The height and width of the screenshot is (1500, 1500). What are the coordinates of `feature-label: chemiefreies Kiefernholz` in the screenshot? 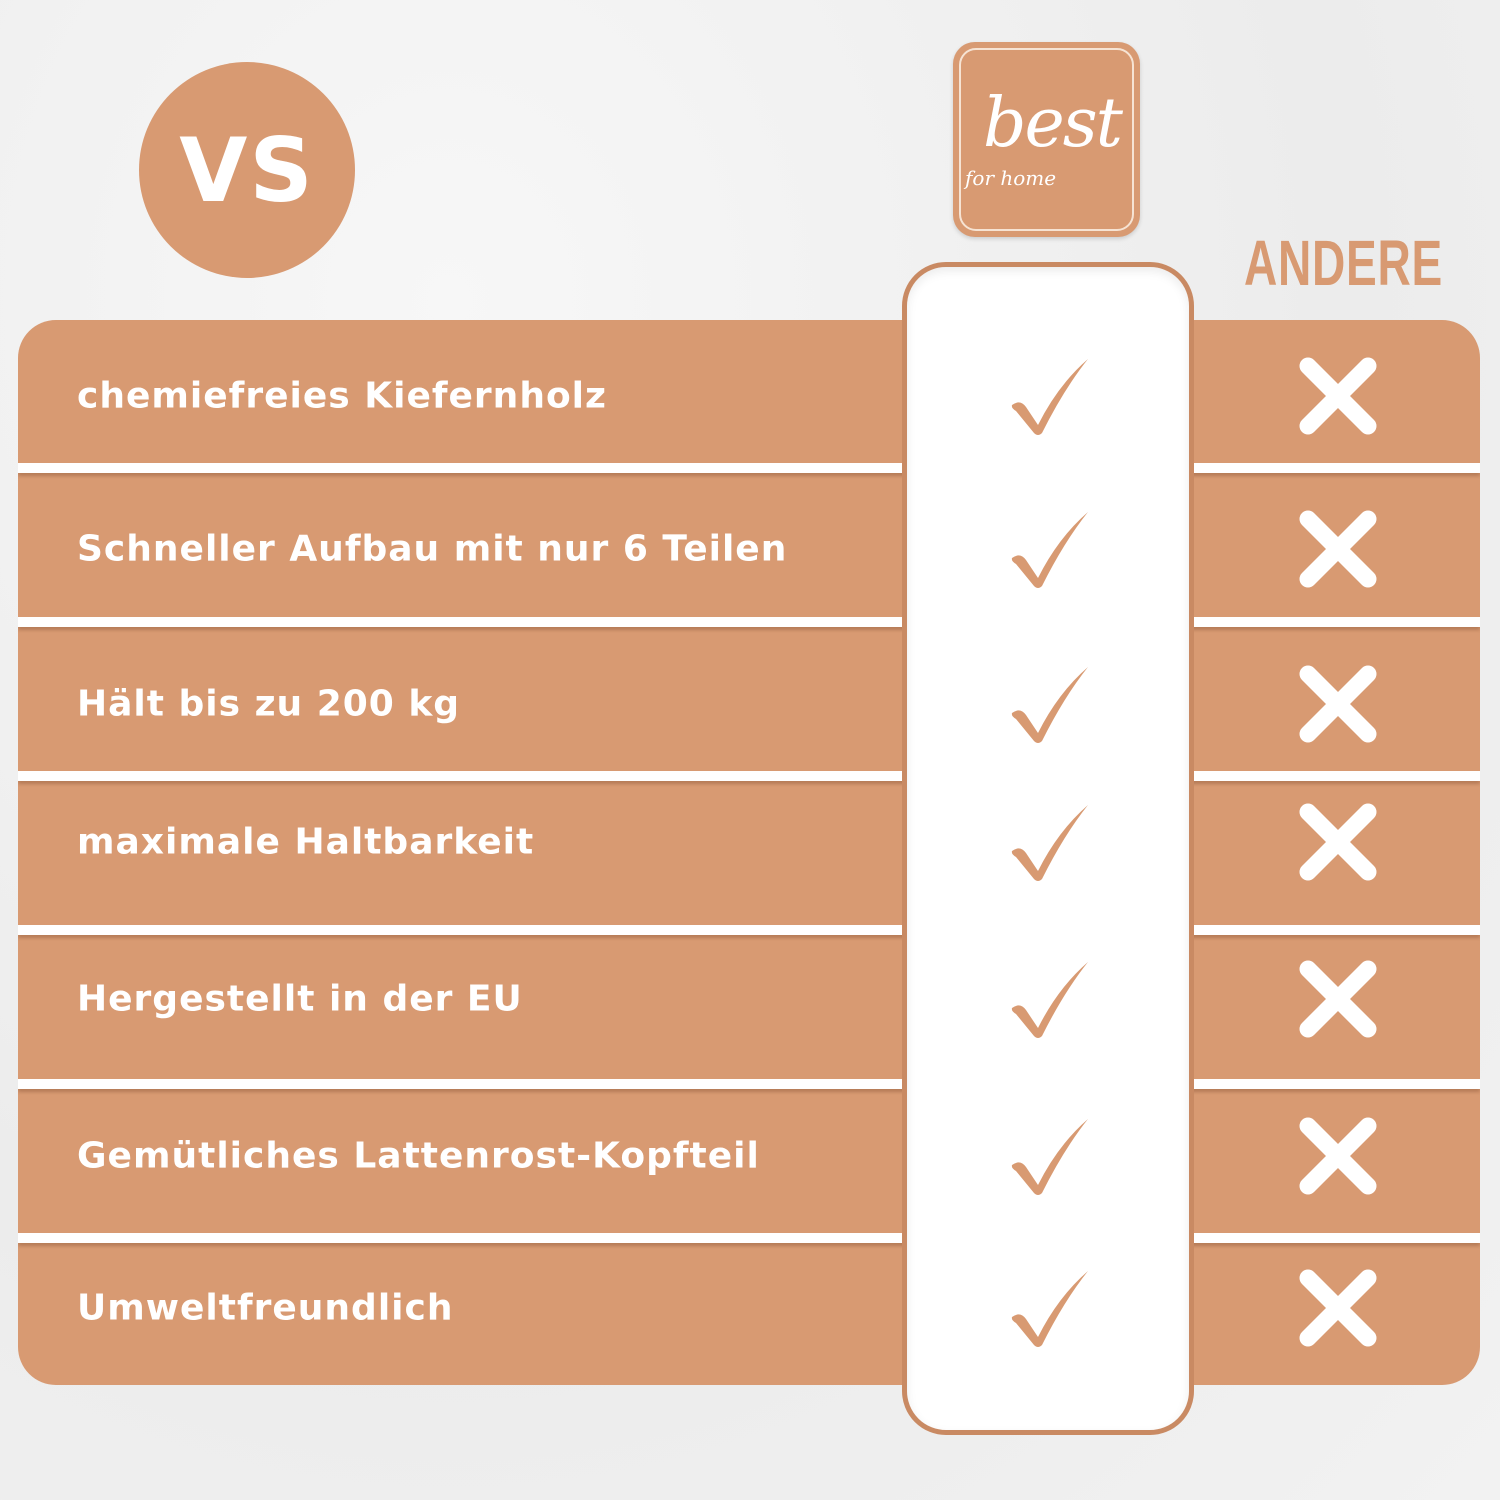 It's located at (342, 396).